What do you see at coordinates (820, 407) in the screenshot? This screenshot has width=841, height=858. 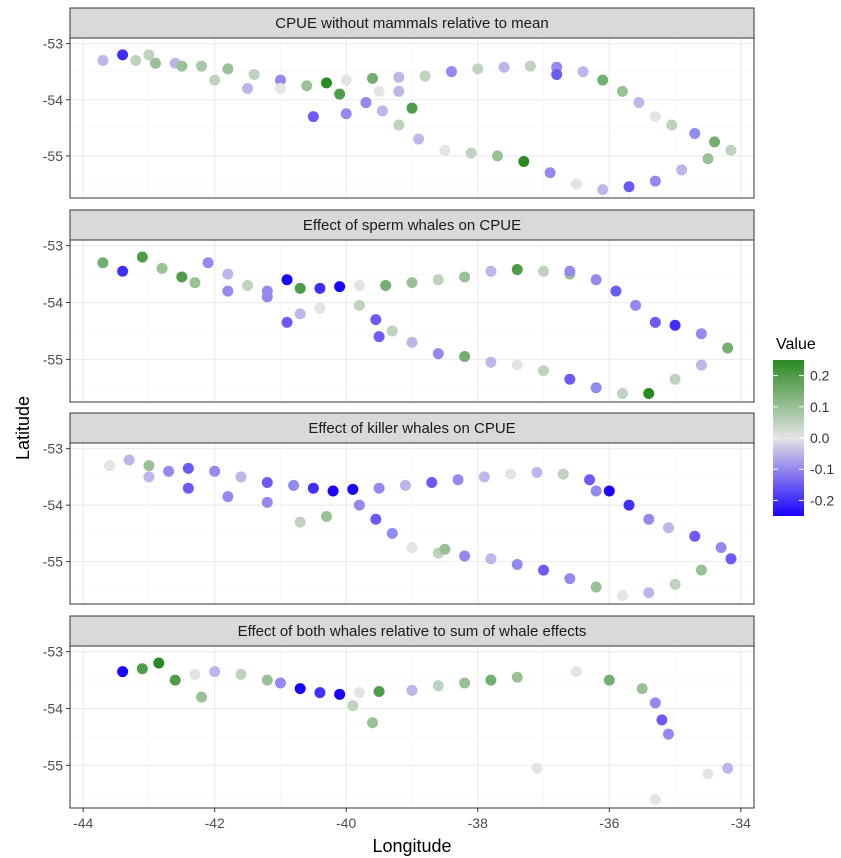 I see `colorbar-tick-label: 0.1` at bounding box center [820, 407].